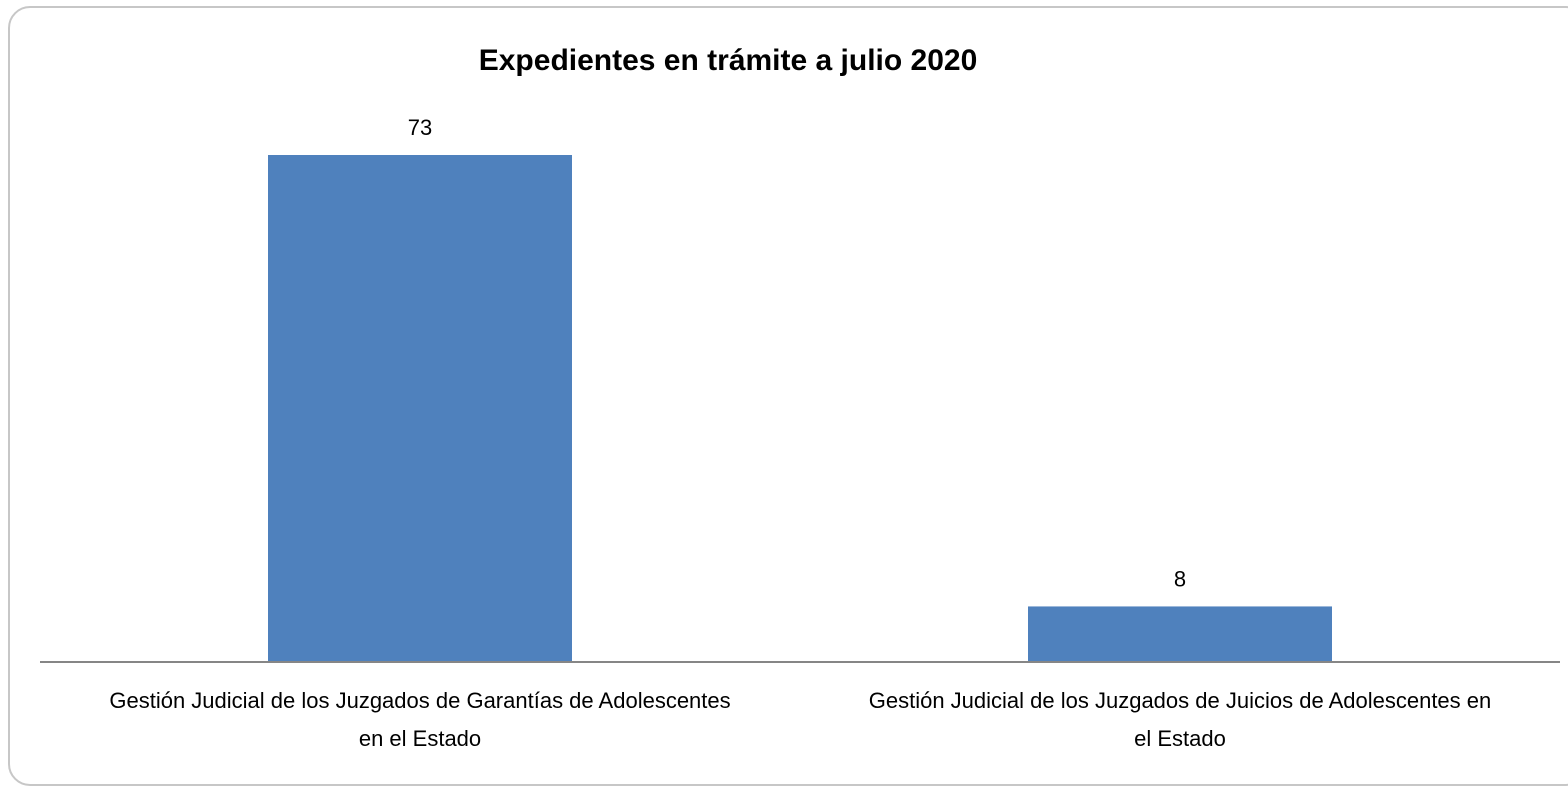 Image resolution: width=1568 pixels, height=786 pixels. I want to click on category-label-1-line-2: en el Estado, so click(420, 738).